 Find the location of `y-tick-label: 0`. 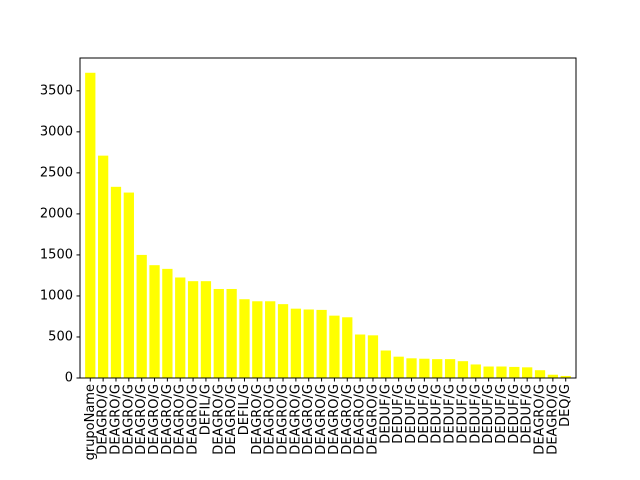

y-tick-label: 0 is located at coordinates (69, 378).